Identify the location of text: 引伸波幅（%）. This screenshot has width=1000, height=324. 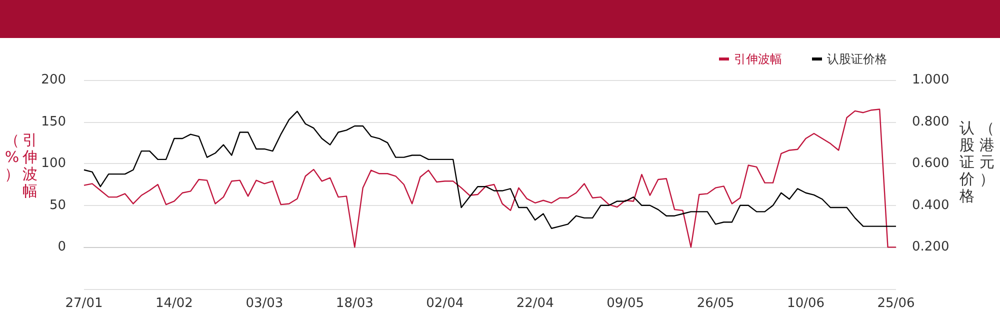
(21, 165).